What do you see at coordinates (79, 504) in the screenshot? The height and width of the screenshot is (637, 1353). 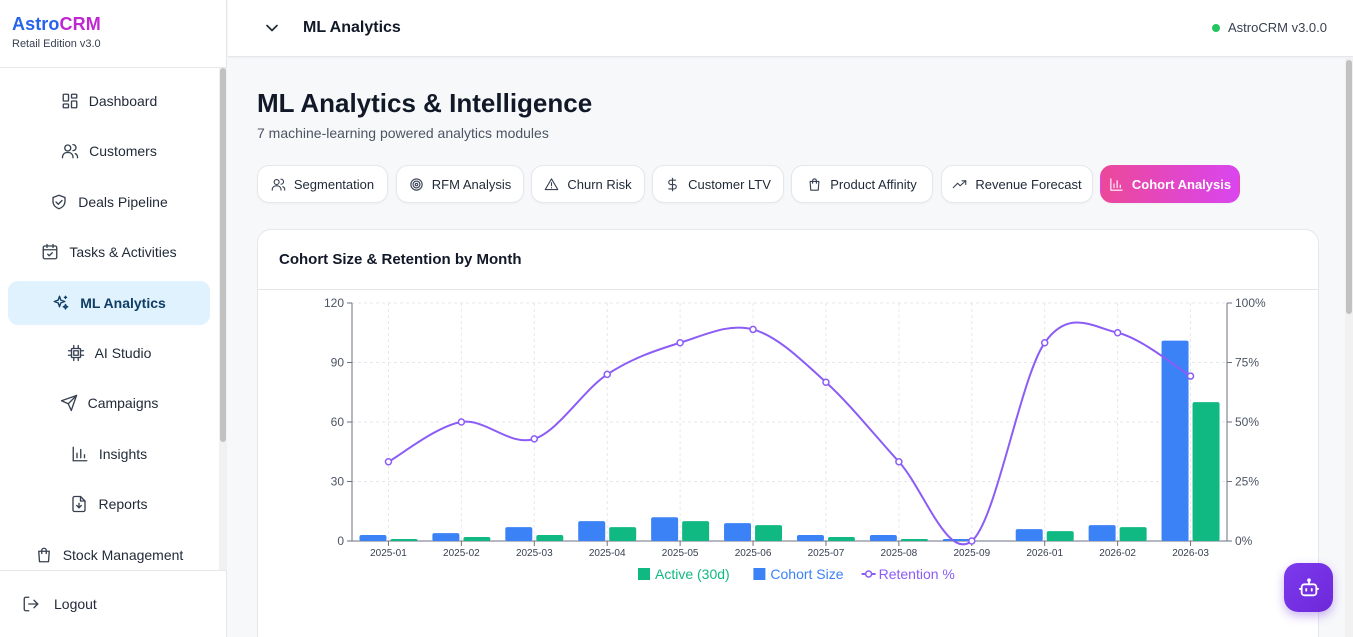 I see `file-download-icon` at bounding box center [79, 504].